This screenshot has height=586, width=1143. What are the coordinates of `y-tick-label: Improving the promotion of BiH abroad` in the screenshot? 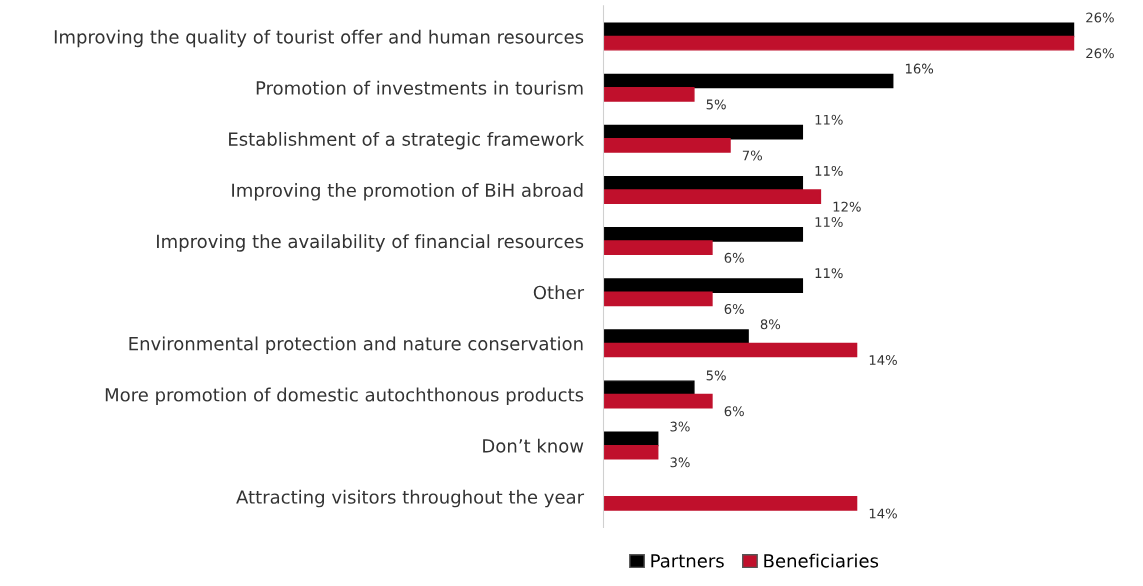 It's located at (407, 192).